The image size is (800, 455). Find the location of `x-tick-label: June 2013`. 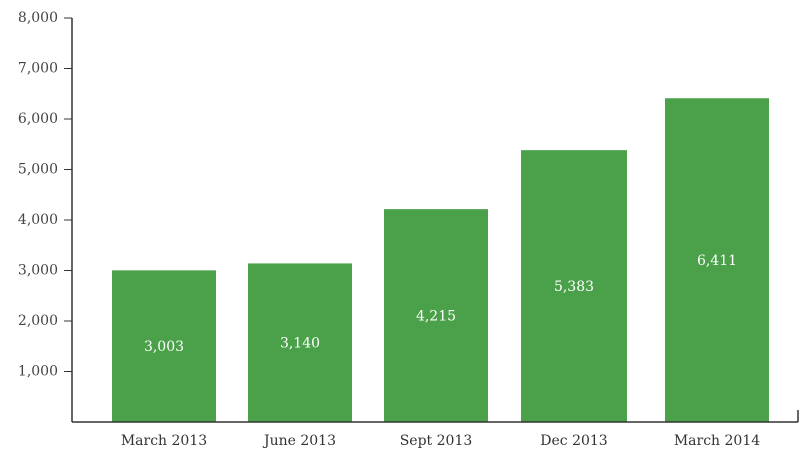

x-tick-label: June 2013 is located at coordinates (299, 441).